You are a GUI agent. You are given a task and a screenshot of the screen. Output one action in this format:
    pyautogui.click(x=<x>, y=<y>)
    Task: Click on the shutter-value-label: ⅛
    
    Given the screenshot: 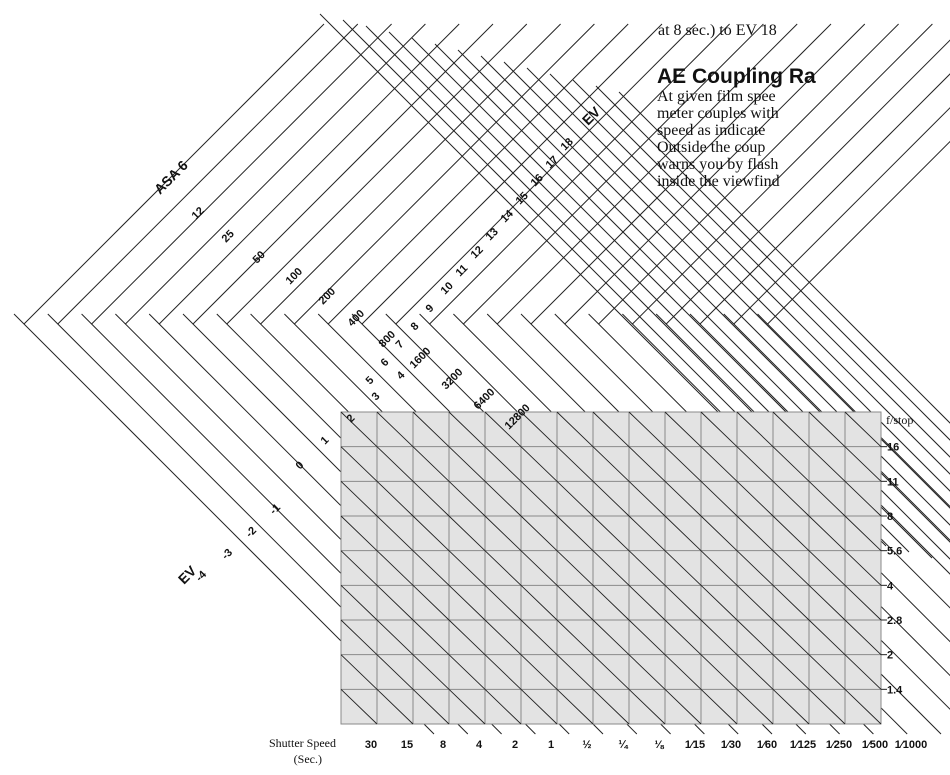 What is the action you would take?
    pyautogui.click(x=659, y=745)
    